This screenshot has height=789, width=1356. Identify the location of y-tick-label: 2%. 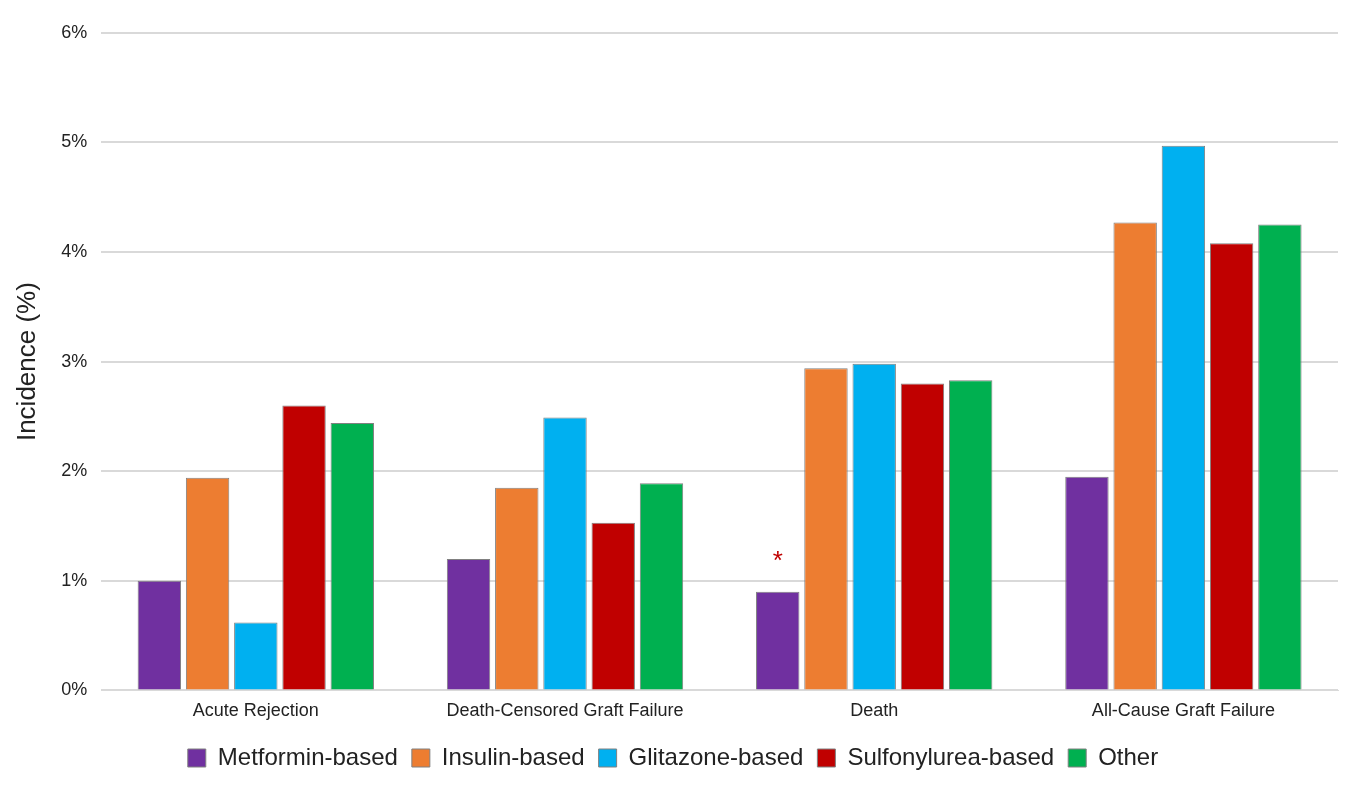
(74, 470).